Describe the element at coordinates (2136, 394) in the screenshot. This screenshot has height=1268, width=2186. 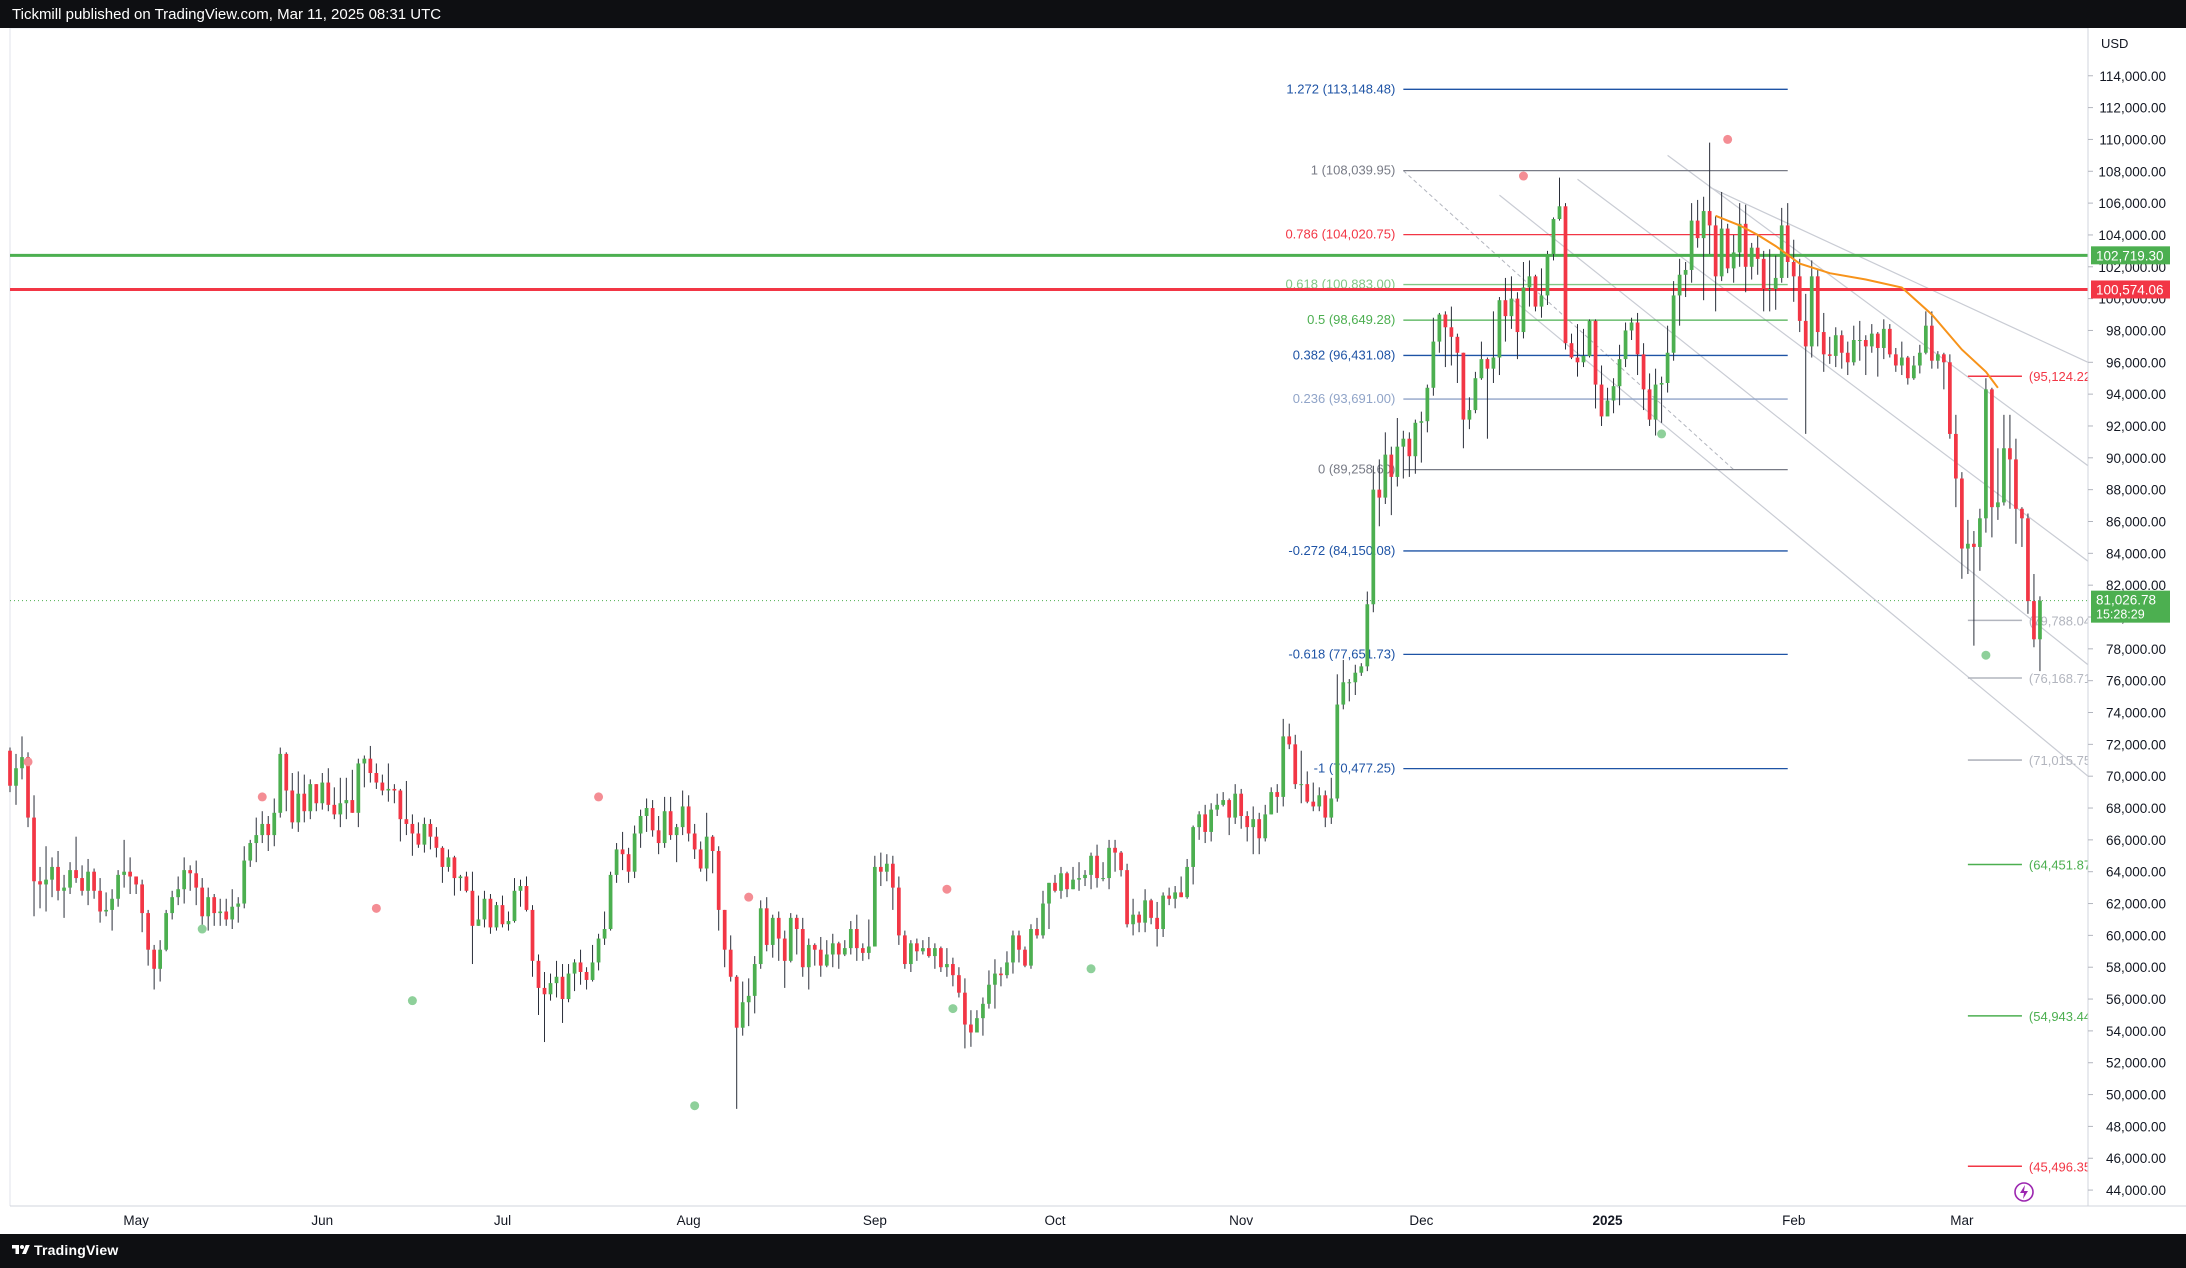
I see `price-tick-label: 94,000.00` at that location.